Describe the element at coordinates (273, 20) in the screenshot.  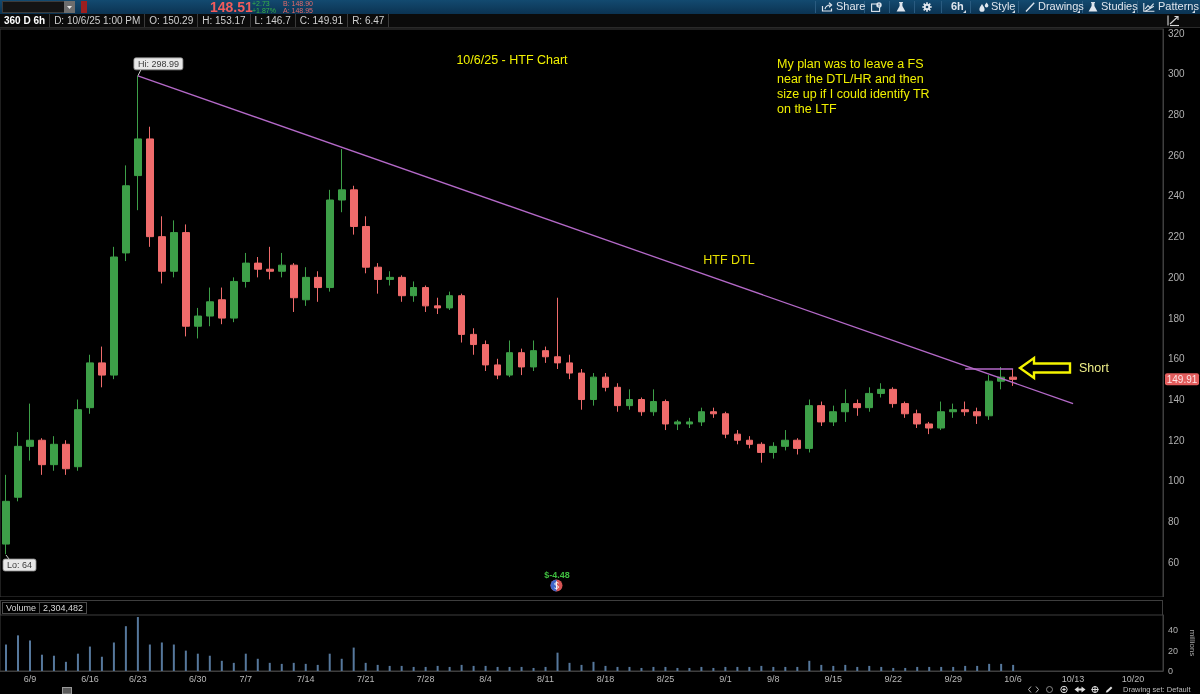
I see `text: L: 146.7` at that location.